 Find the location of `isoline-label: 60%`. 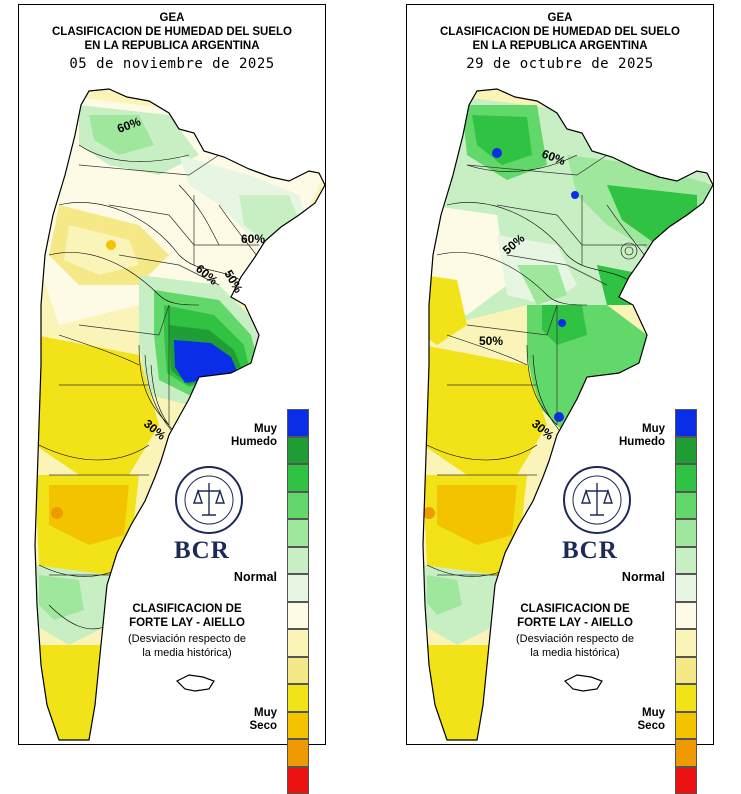

isoline-label: 60% is located at coordinates (253, 239).